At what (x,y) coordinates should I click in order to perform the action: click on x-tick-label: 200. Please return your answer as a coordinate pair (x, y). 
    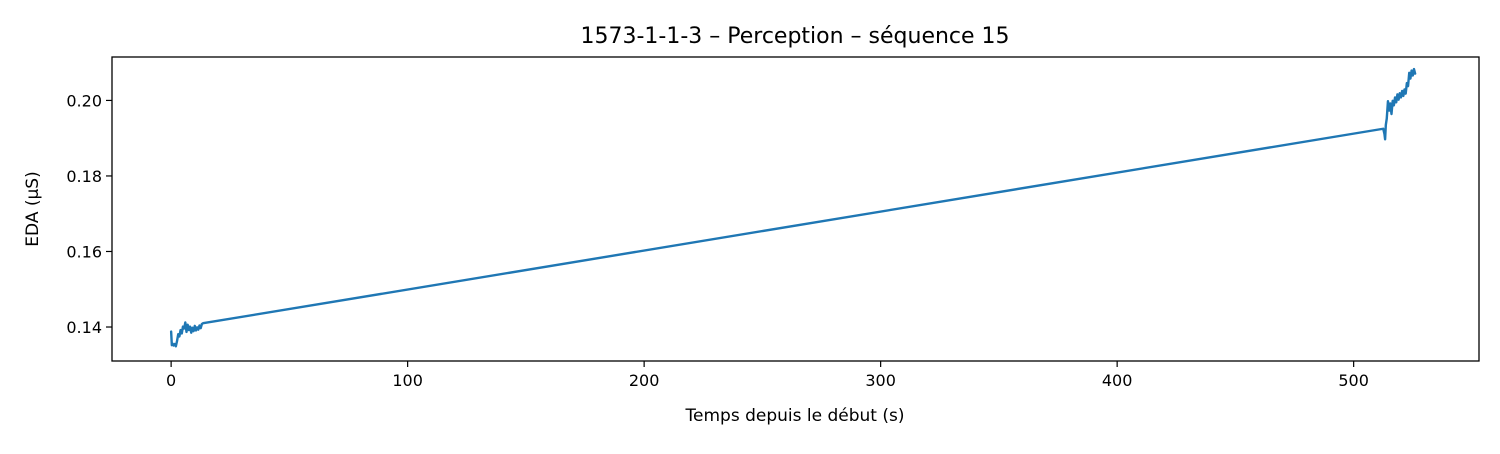
    Looking at the image, I should click on (644, 380).